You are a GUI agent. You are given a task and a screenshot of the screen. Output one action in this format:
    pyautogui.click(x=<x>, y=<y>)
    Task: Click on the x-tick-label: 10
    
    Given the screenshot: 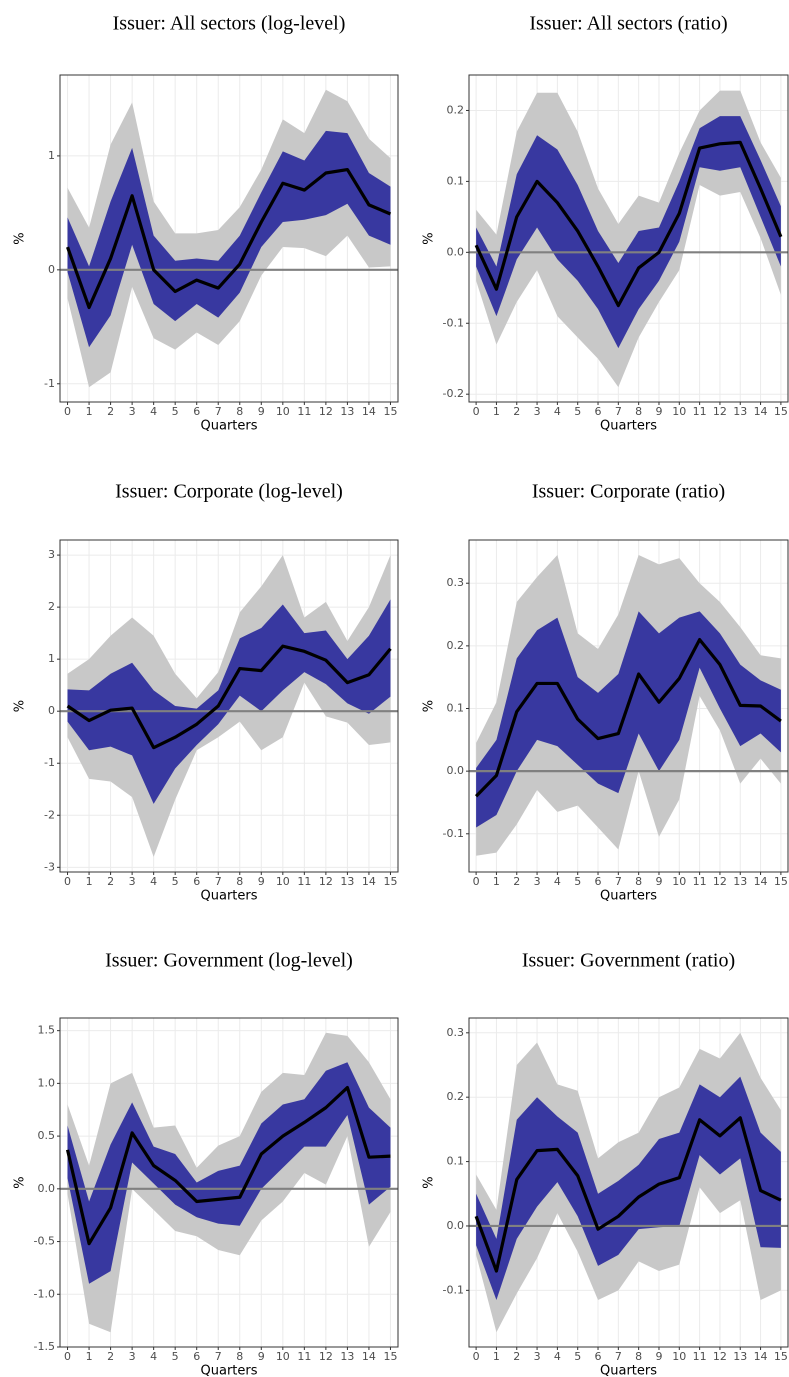 What is the action you would take?
    pyautogui.click(x=679, y=881)
    